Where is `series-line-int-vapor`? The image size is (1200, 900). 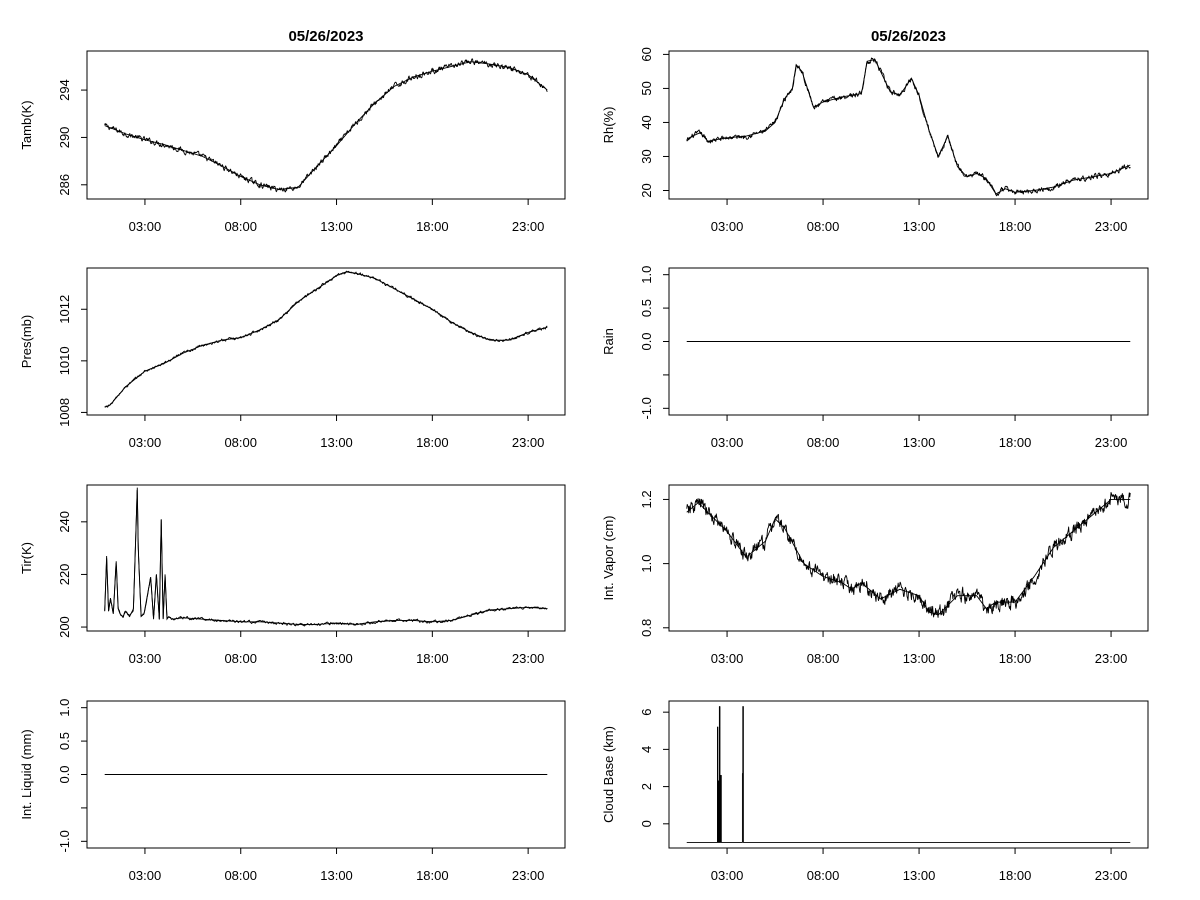
series-line-int-vapor is located at coordinates (908, 554).